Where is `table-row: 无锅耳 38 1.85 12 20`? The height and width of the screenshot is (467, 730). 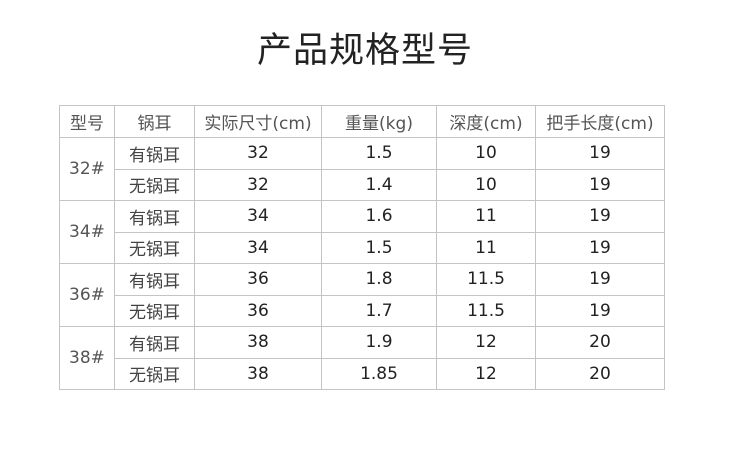
table-row: 无锅耳 38 1.85 12 20 is located at coordinates (362, 373).